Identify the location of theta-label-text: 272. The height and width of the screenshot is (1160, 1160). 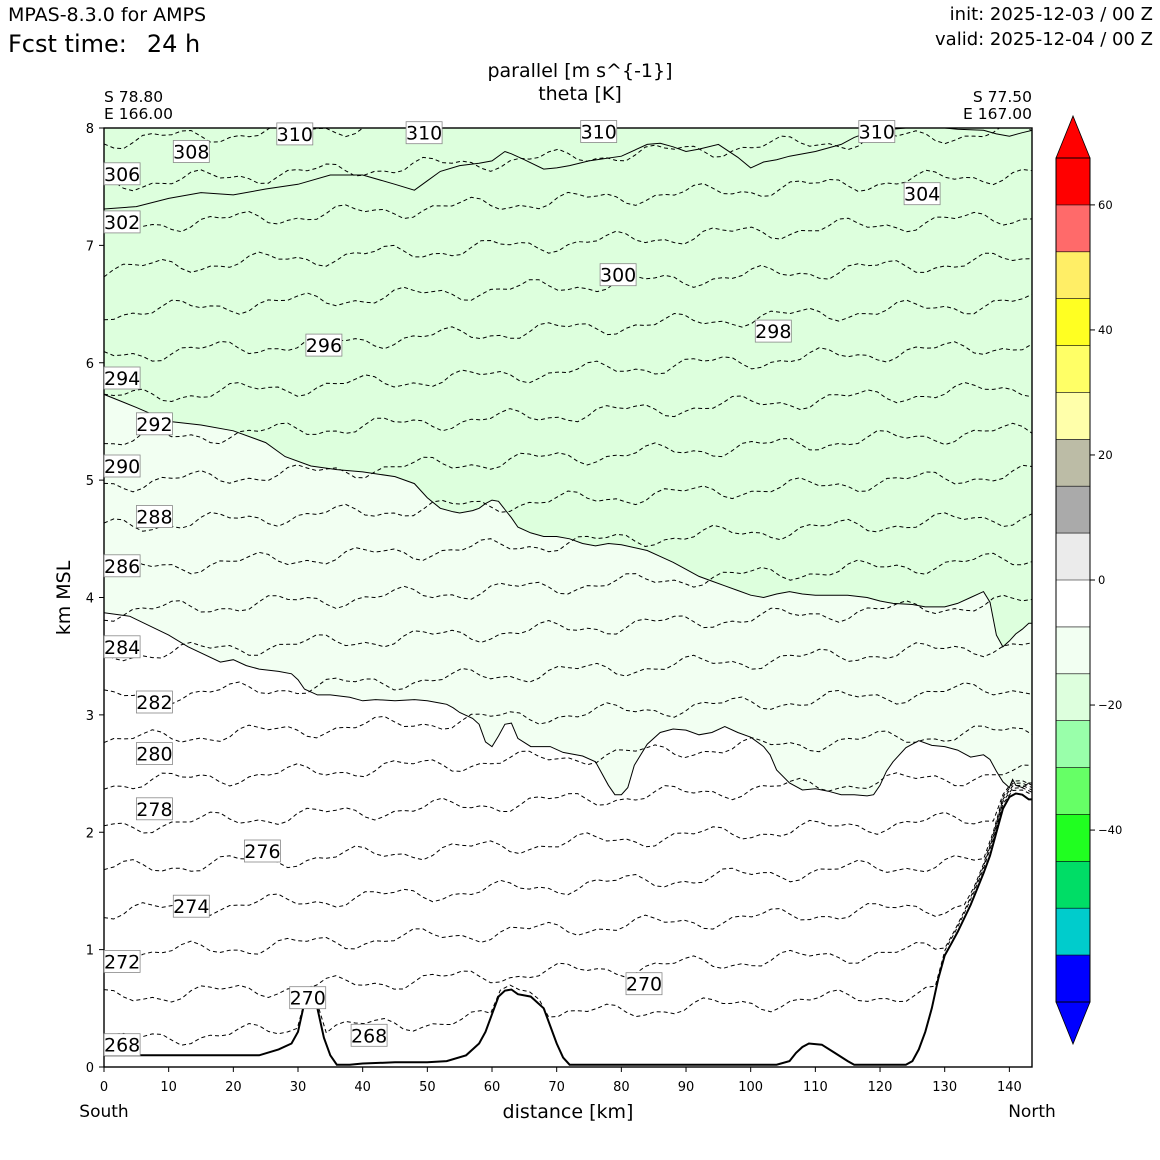
(122, 962).